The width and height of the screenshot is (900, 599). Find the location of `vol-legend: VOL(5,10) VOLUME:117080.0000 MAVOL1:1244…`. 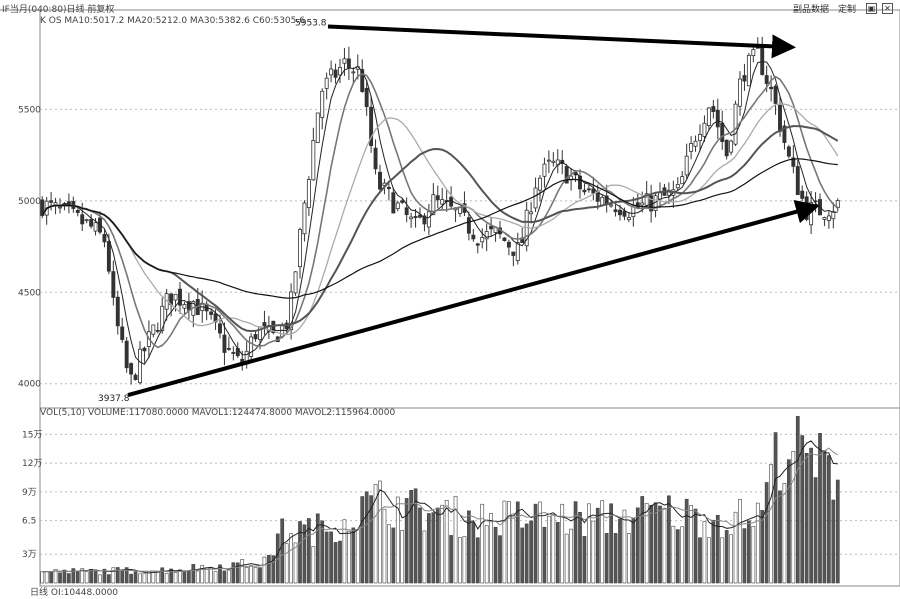

vol-legend: VOL(5,10) VOLUME:117080.0000 MAVOL1:1244… is located at coordinates (218, 413).